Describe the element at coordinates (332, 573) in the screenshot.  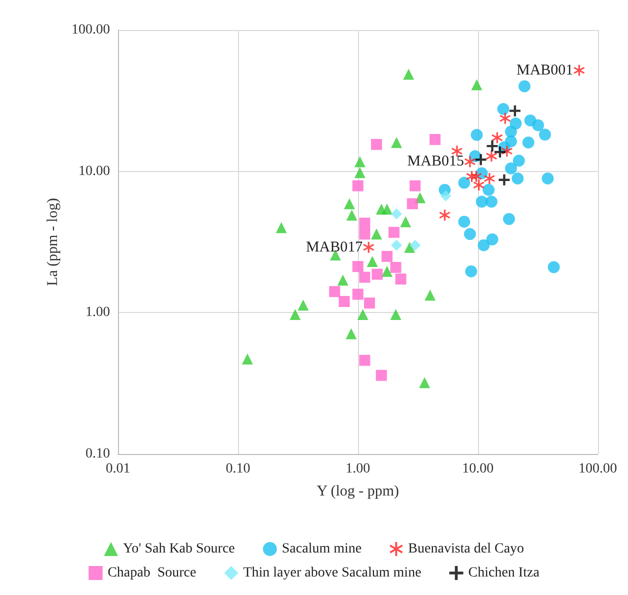
I see `legend-label: Thin layer above Sacalum mine` at that location.